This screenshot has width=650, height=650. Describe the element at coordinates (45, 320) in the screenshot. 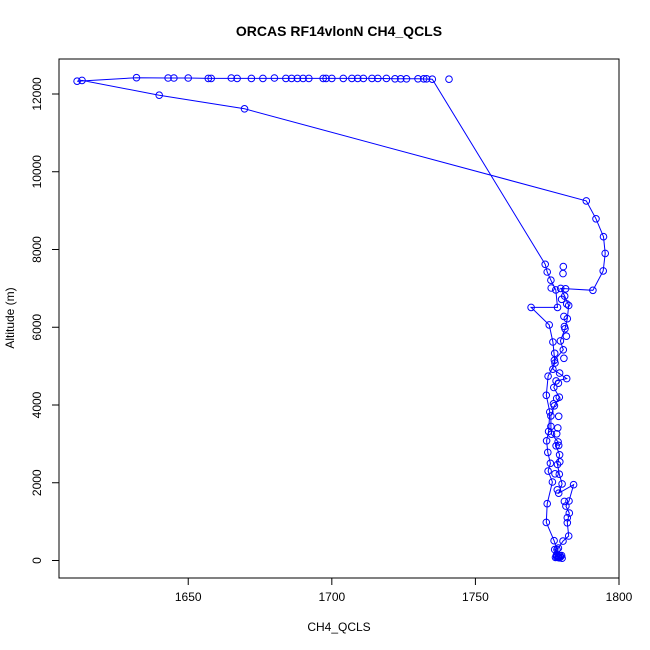

I see `y-axis: 0 2000 4000 6000 8000 10000 12000` at that location.